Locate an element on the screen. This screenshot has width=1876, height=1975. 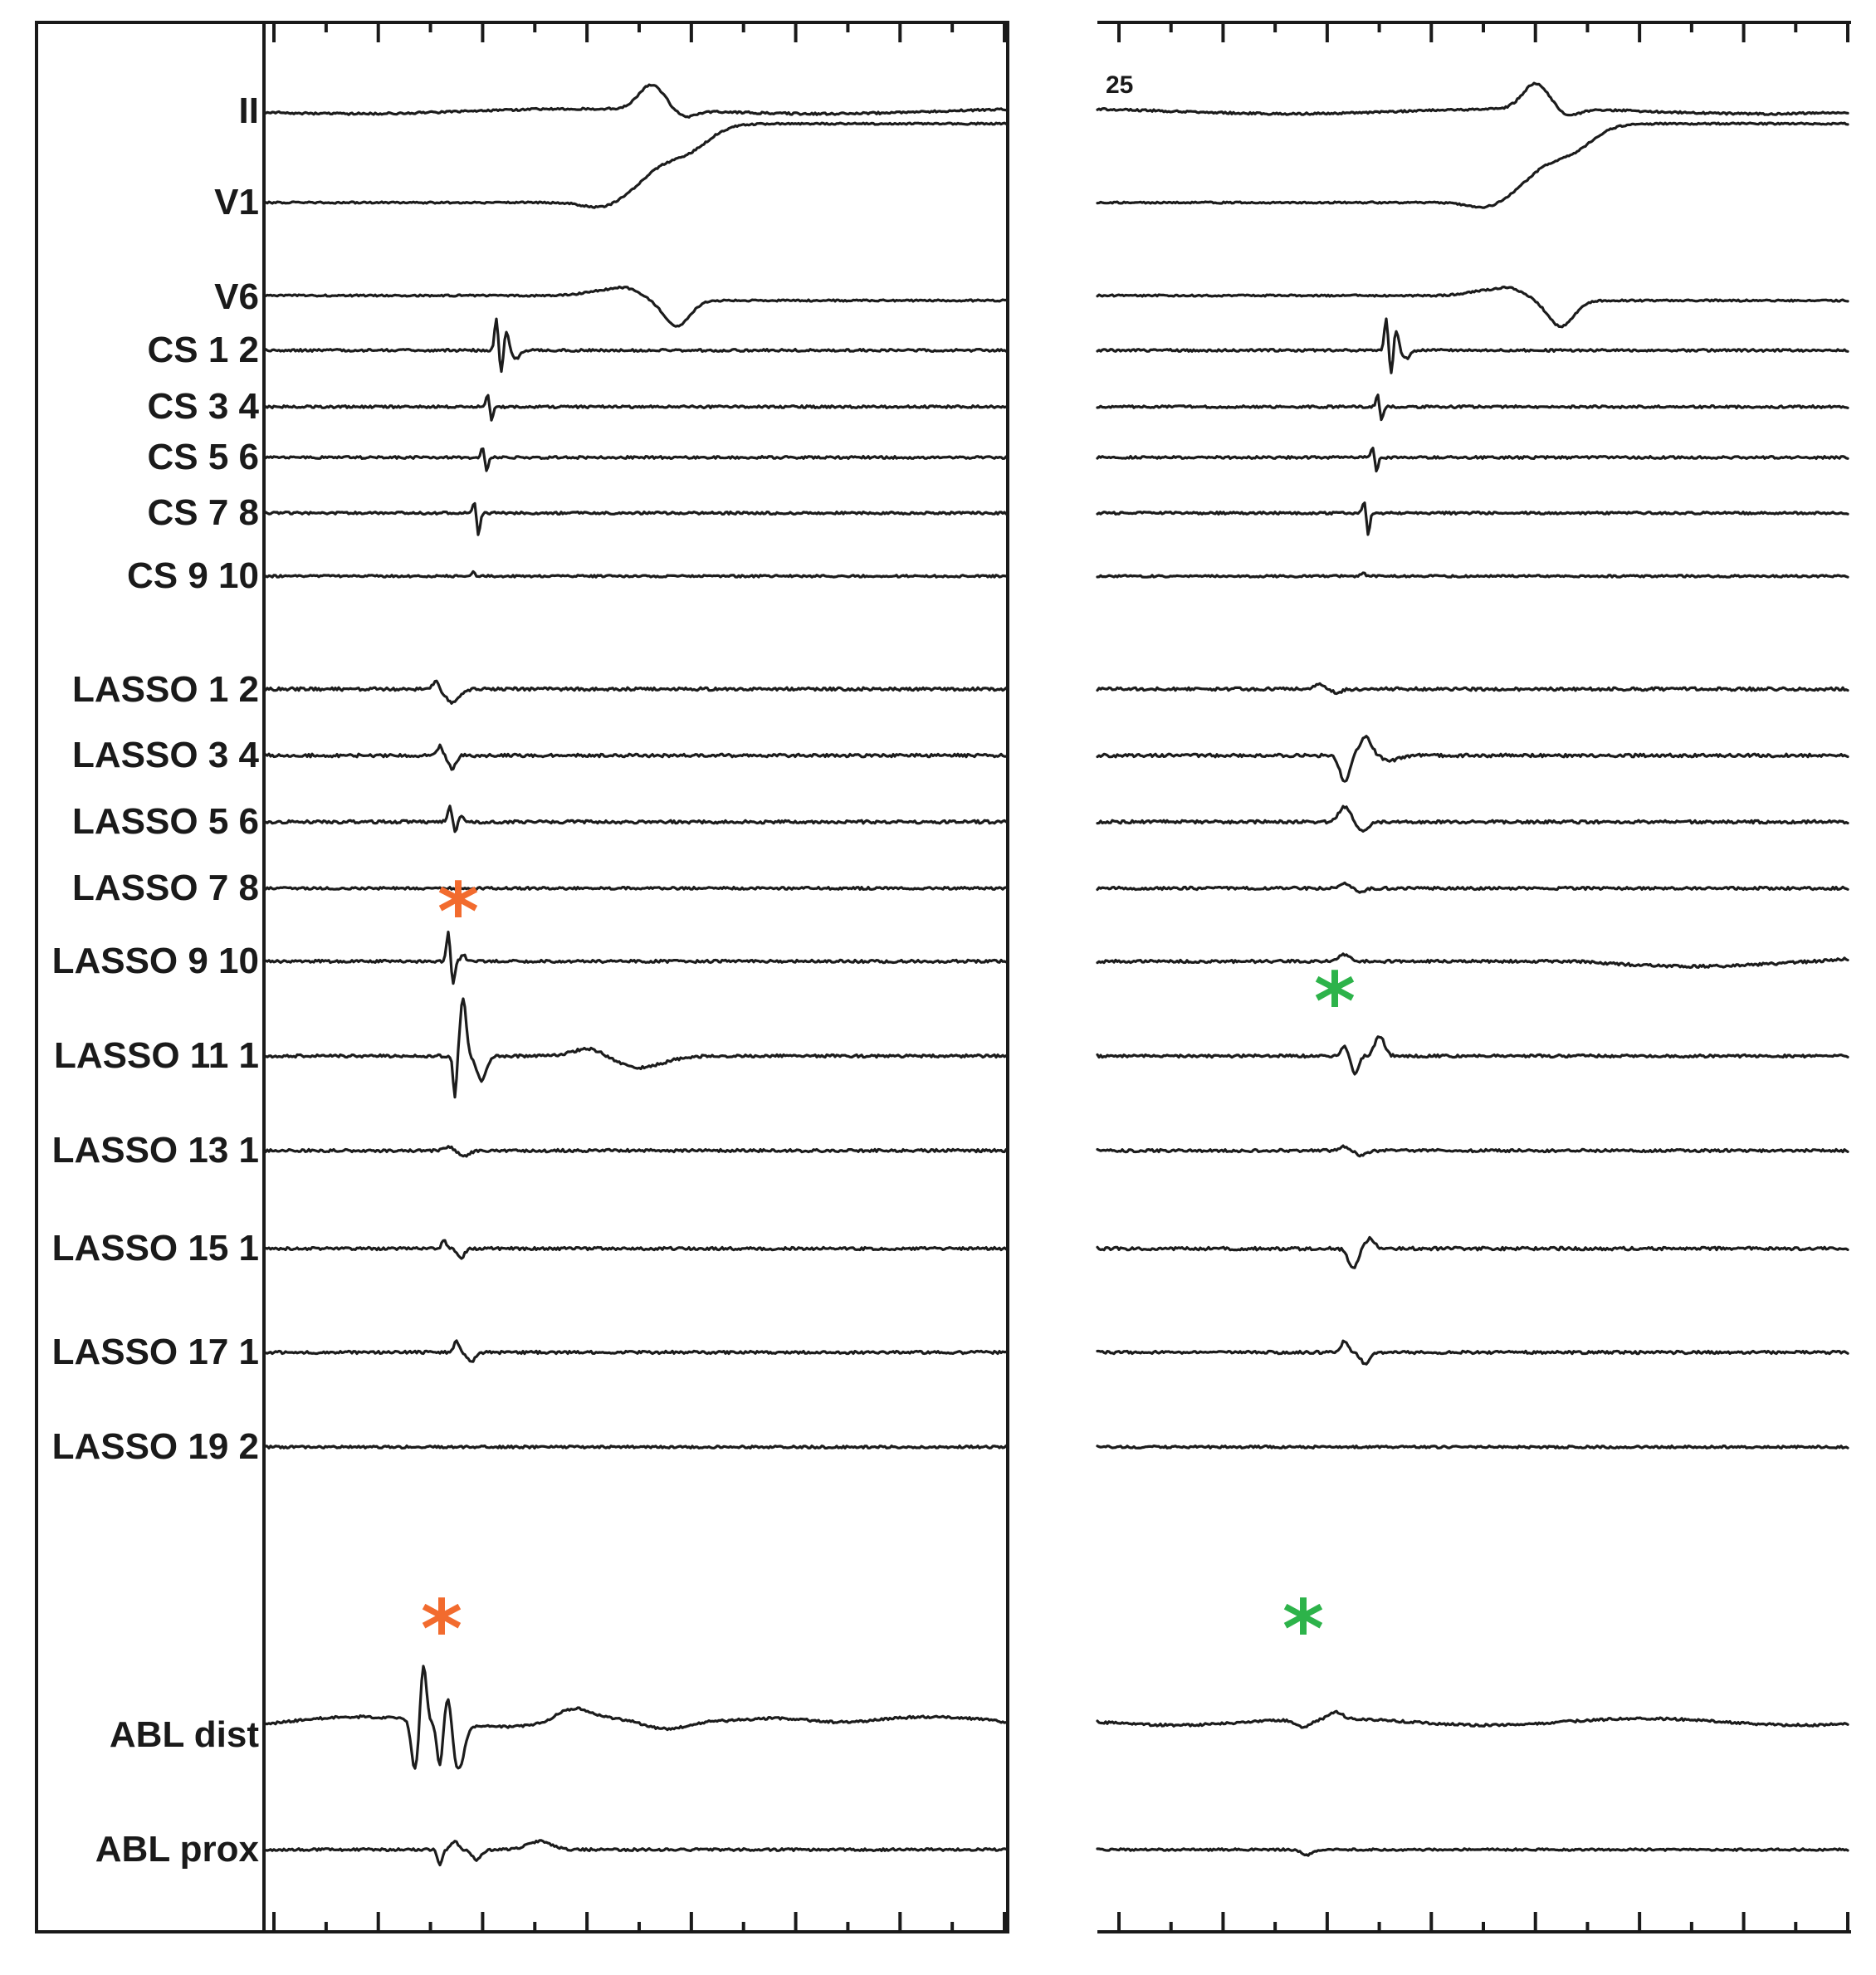
asterisk-left-abl: * is located at coordinates (441, 1629).